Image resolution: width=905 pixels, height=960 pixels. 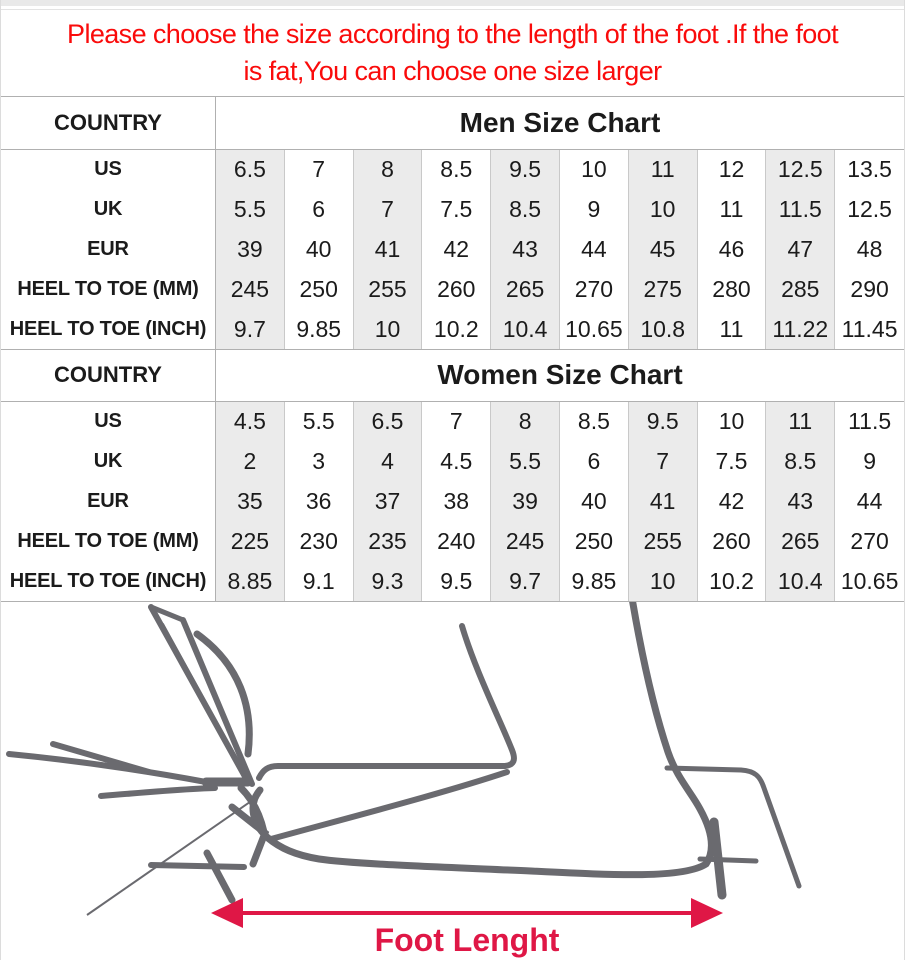 I want to click on women-size-cell: 42, so click(x=732, y=501).